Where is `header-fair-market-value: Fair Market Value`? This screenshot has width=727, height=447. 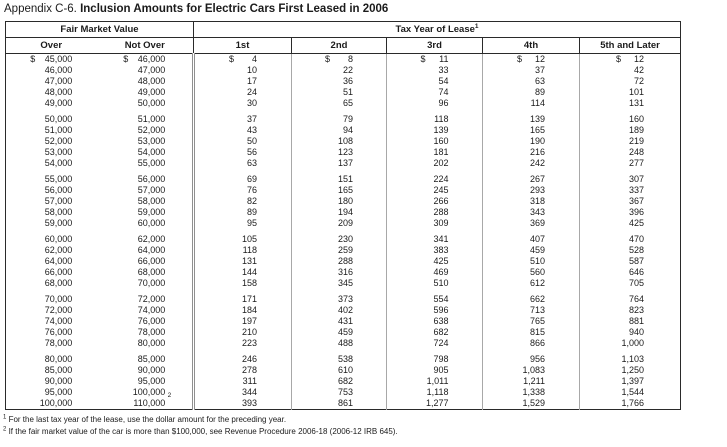
header-fair-market-value: Fair Market Value is located at coordinates (99, 29).